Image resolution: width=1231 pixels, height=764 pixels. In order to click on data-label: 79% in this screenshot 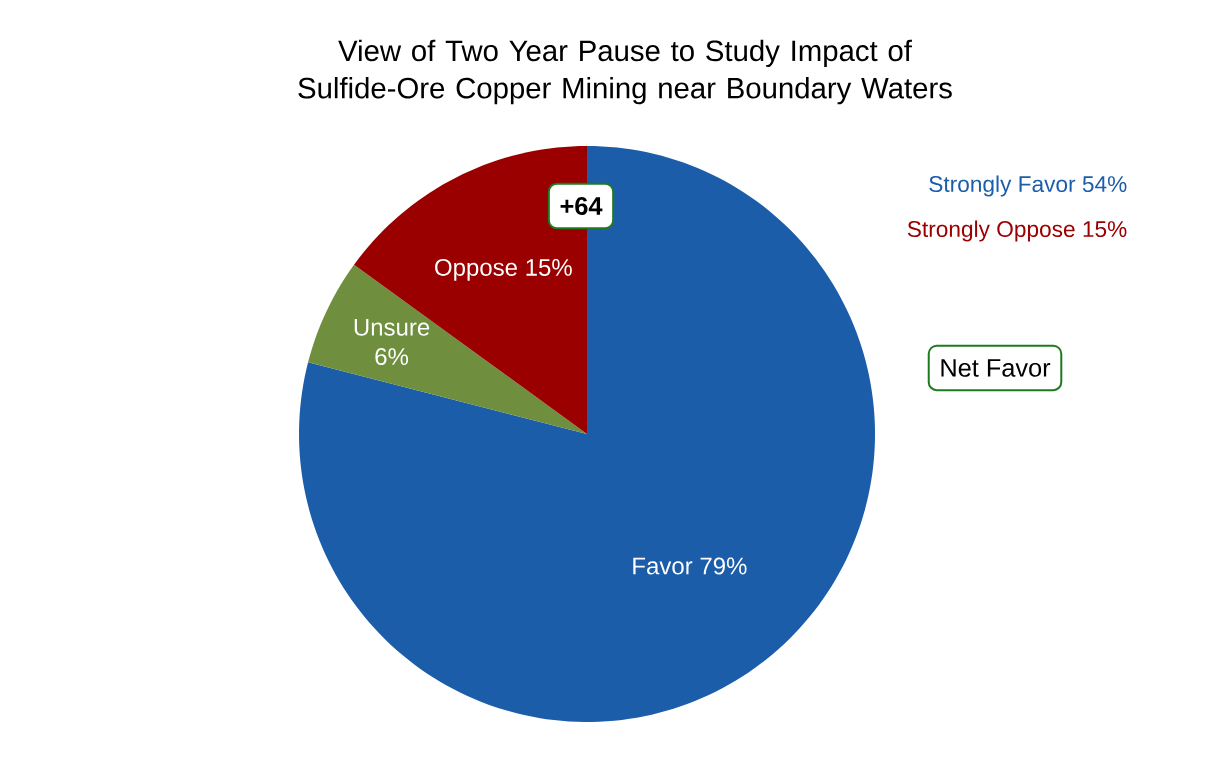, I will do `click(723, 566)`.